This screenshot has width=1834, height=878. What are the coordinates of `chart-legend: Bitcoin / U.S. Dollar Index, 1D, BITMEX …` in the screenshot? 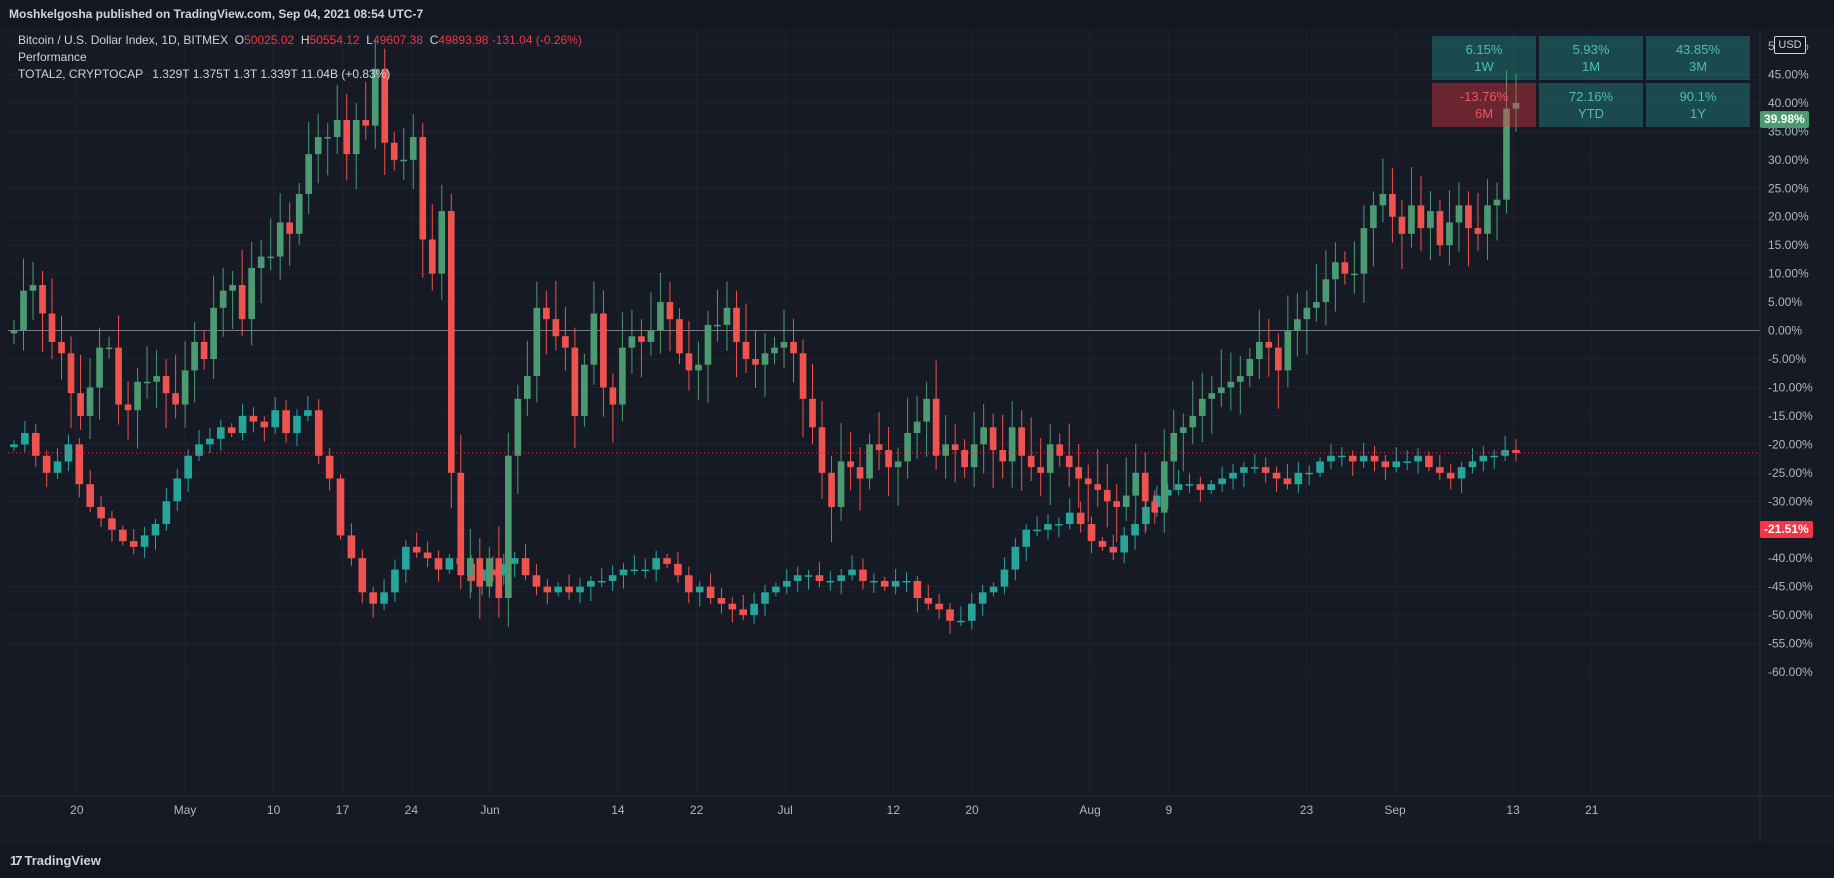 It's located at (300, 57).